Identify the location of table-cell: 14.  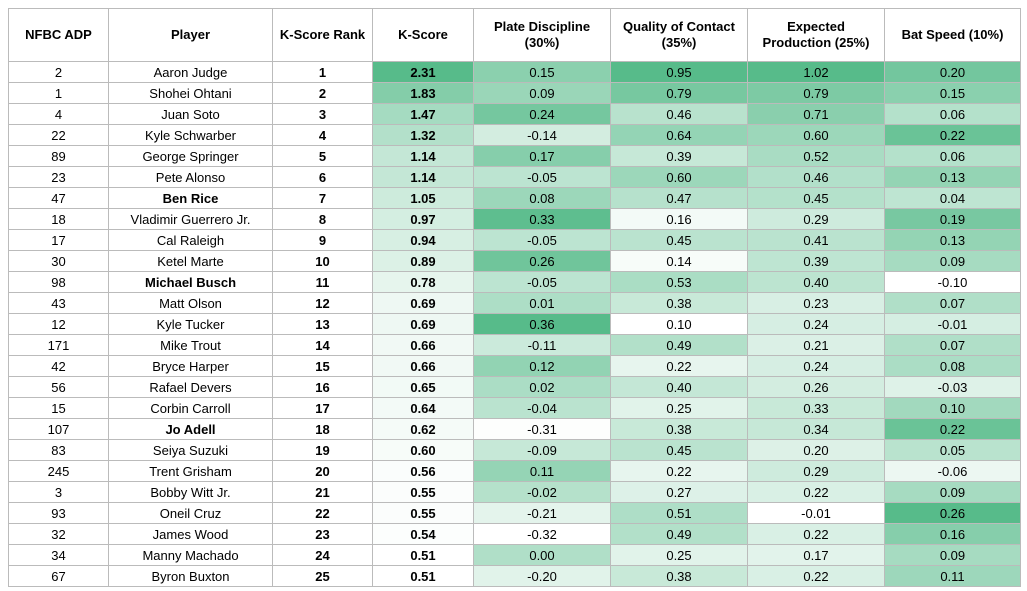
(322, 345).